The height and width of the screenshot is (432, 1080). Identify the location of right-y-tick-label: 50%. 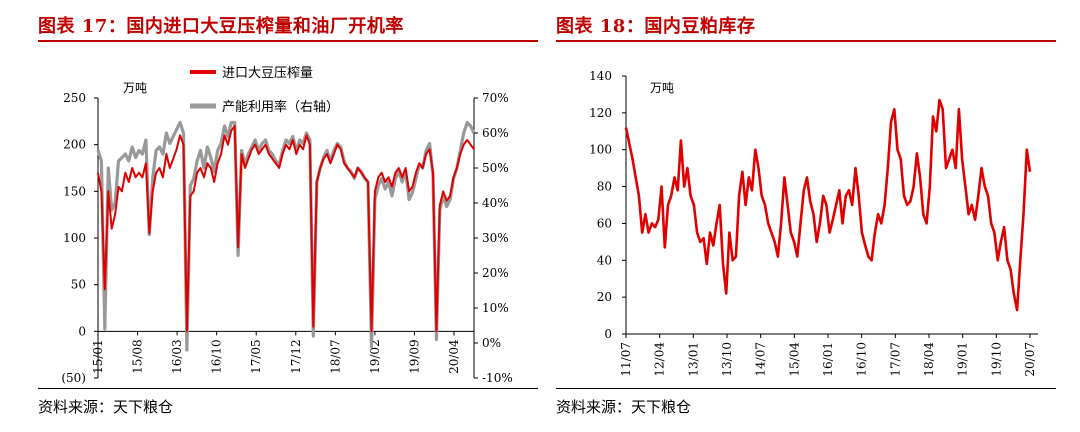
(495, 168).